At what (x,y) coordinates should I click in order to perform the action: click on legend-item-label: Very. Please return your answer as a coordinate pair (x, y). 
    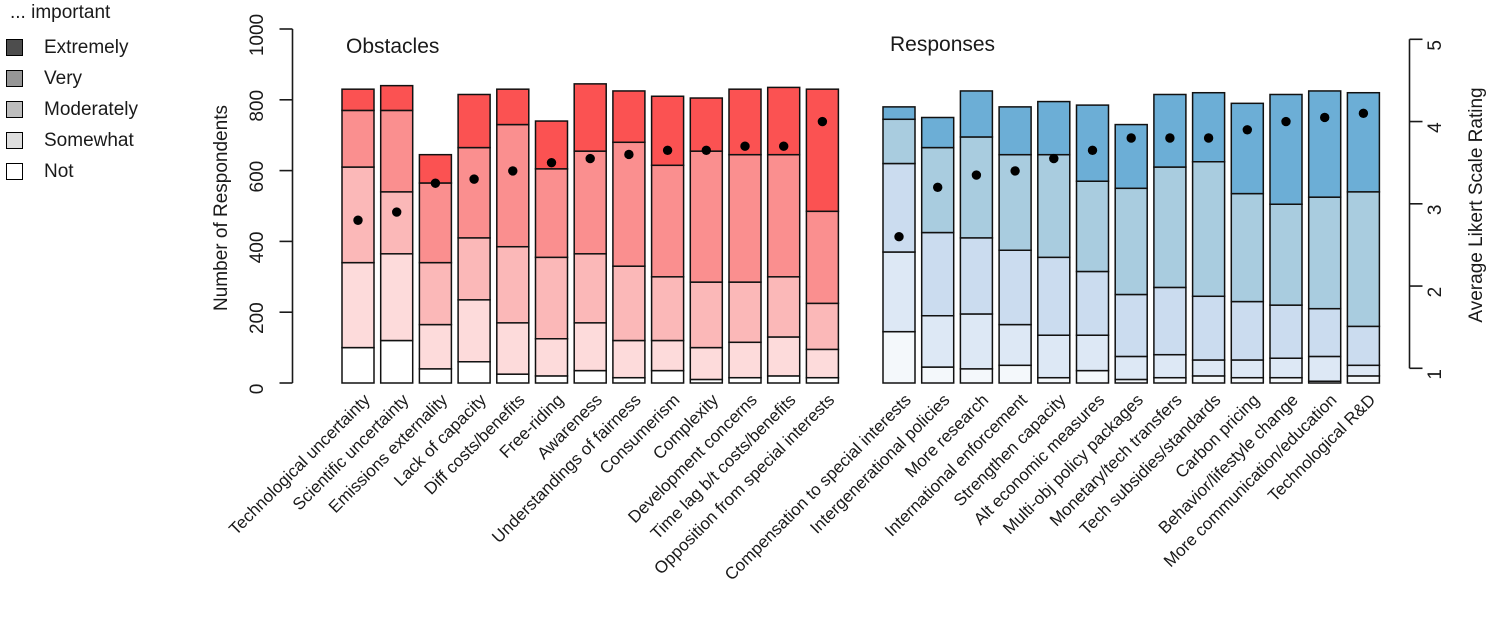
    Looking at the image, I should click on (63, 78).